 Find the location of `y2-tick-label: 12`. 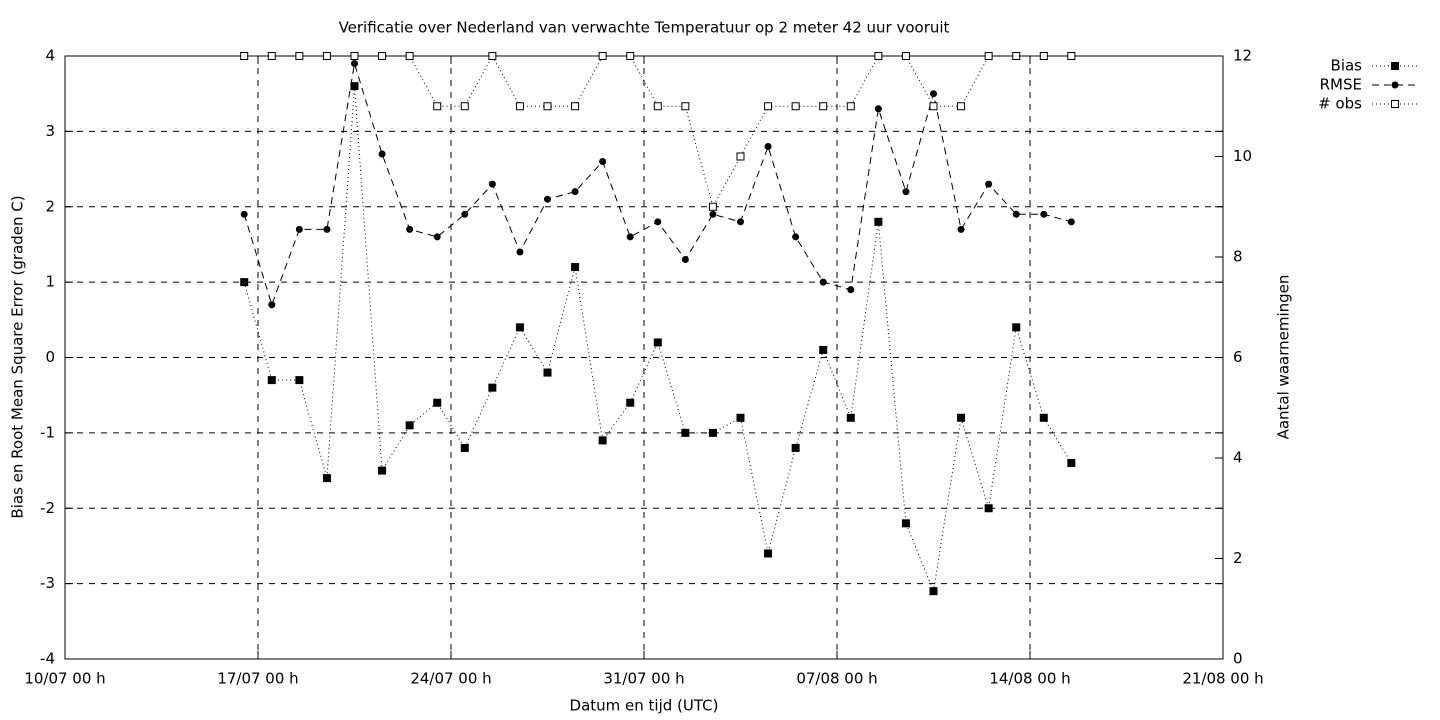

y2-tick-label: 12 is located at coordinates (1242, 56).